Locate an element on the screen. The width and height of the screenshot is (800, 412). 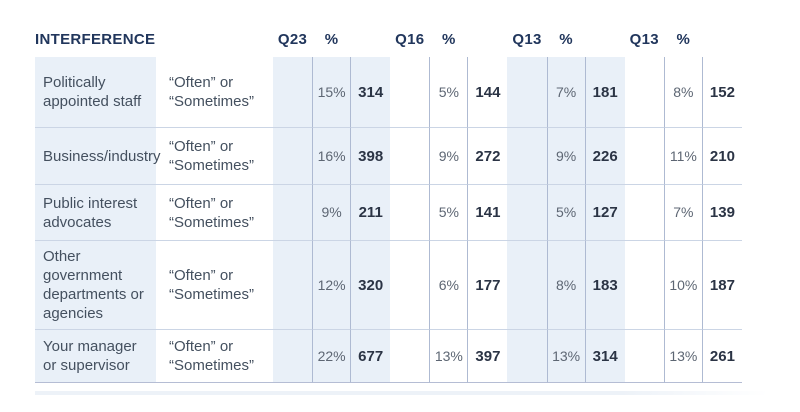
count-cell: 127 is located at coordinates (605, 212).